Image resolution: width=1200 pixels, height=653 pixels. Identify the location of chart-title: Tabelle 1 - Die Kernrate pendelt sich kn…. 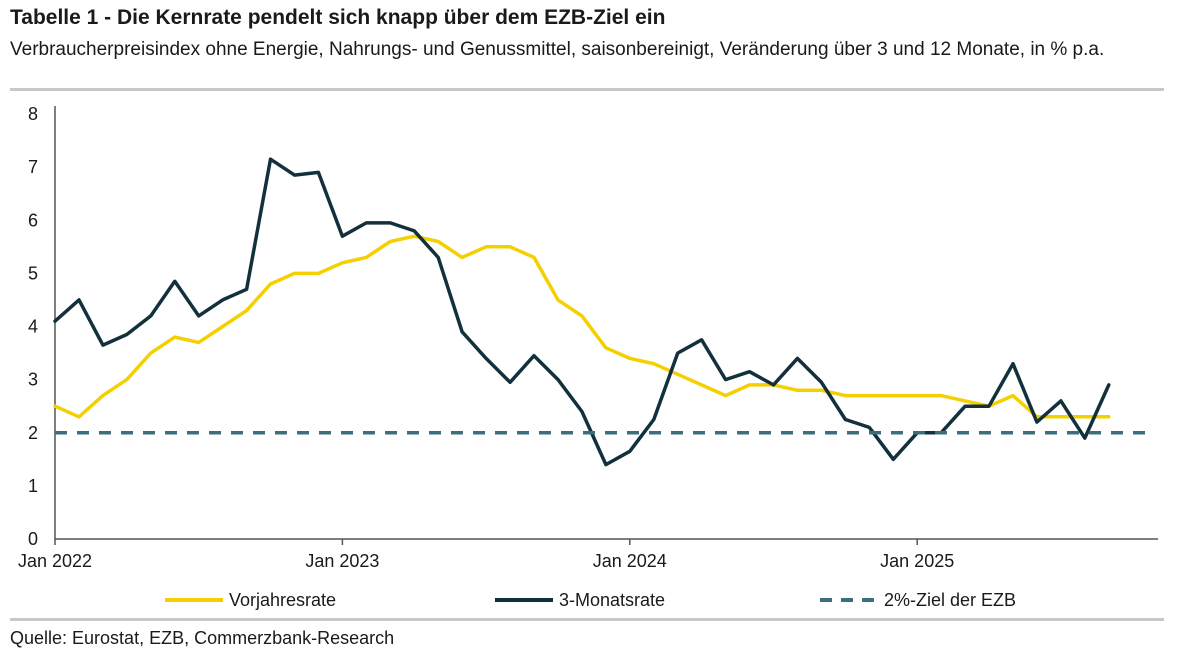
(338, 17).